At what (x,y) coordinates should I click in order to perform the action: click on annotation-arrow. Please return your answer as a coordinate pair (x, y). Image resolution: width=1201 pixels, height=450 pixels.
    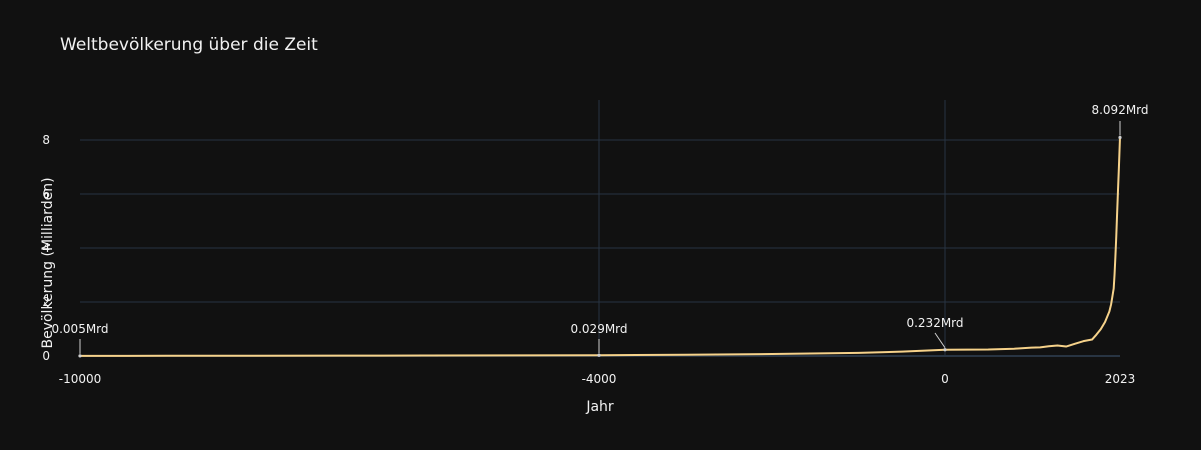
    Looking at the image, I should click on (940, 340).